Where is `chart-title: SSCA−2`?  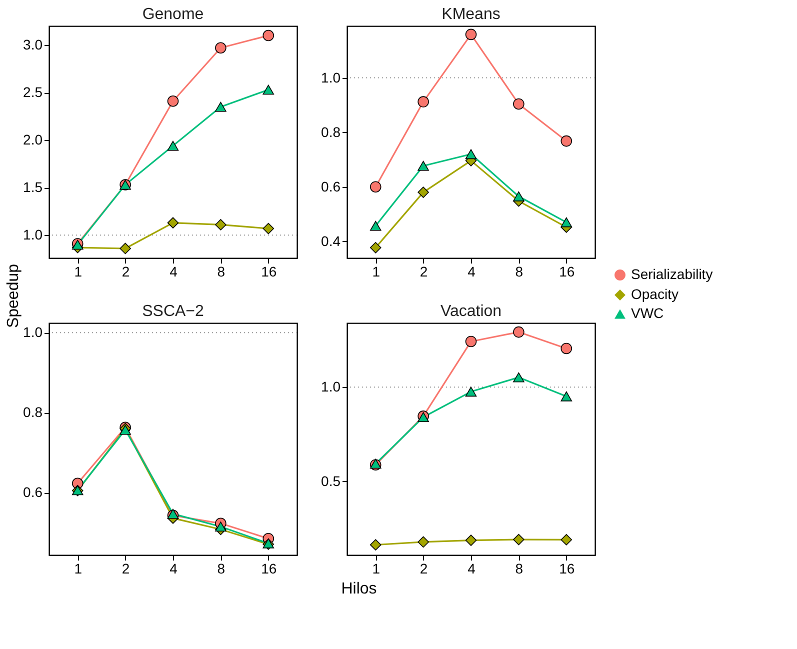 chart-title: SSCA−2 is located at coordinates (173, 311).